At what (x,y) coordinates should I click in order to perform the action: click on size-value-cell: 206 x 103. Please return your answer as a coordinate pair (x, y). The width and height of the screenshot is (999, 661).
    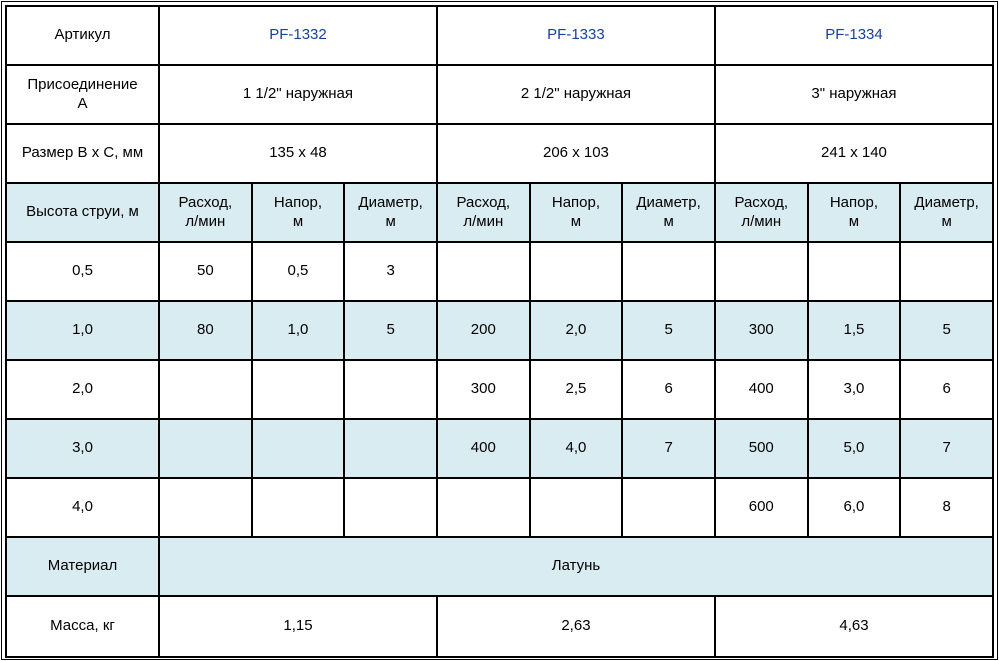
    Looking at the image, I should click on (575, 153).